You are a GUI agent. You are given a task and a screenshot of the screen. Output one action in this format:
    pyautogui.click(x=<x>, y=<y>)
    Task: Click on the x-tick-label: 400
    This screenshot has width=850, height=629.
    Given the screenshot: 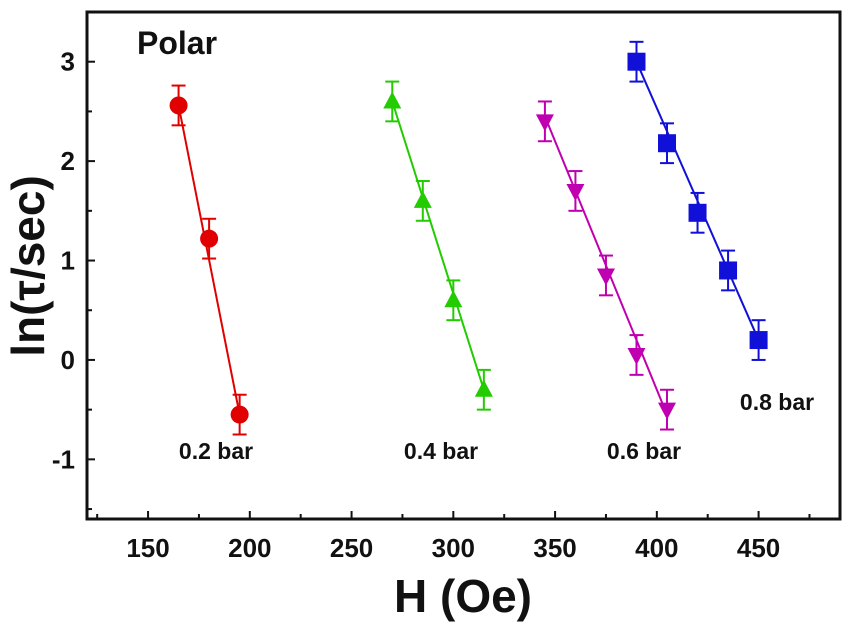 What is the action you would take?
    pyautogui.click(x=656, y=548)
    